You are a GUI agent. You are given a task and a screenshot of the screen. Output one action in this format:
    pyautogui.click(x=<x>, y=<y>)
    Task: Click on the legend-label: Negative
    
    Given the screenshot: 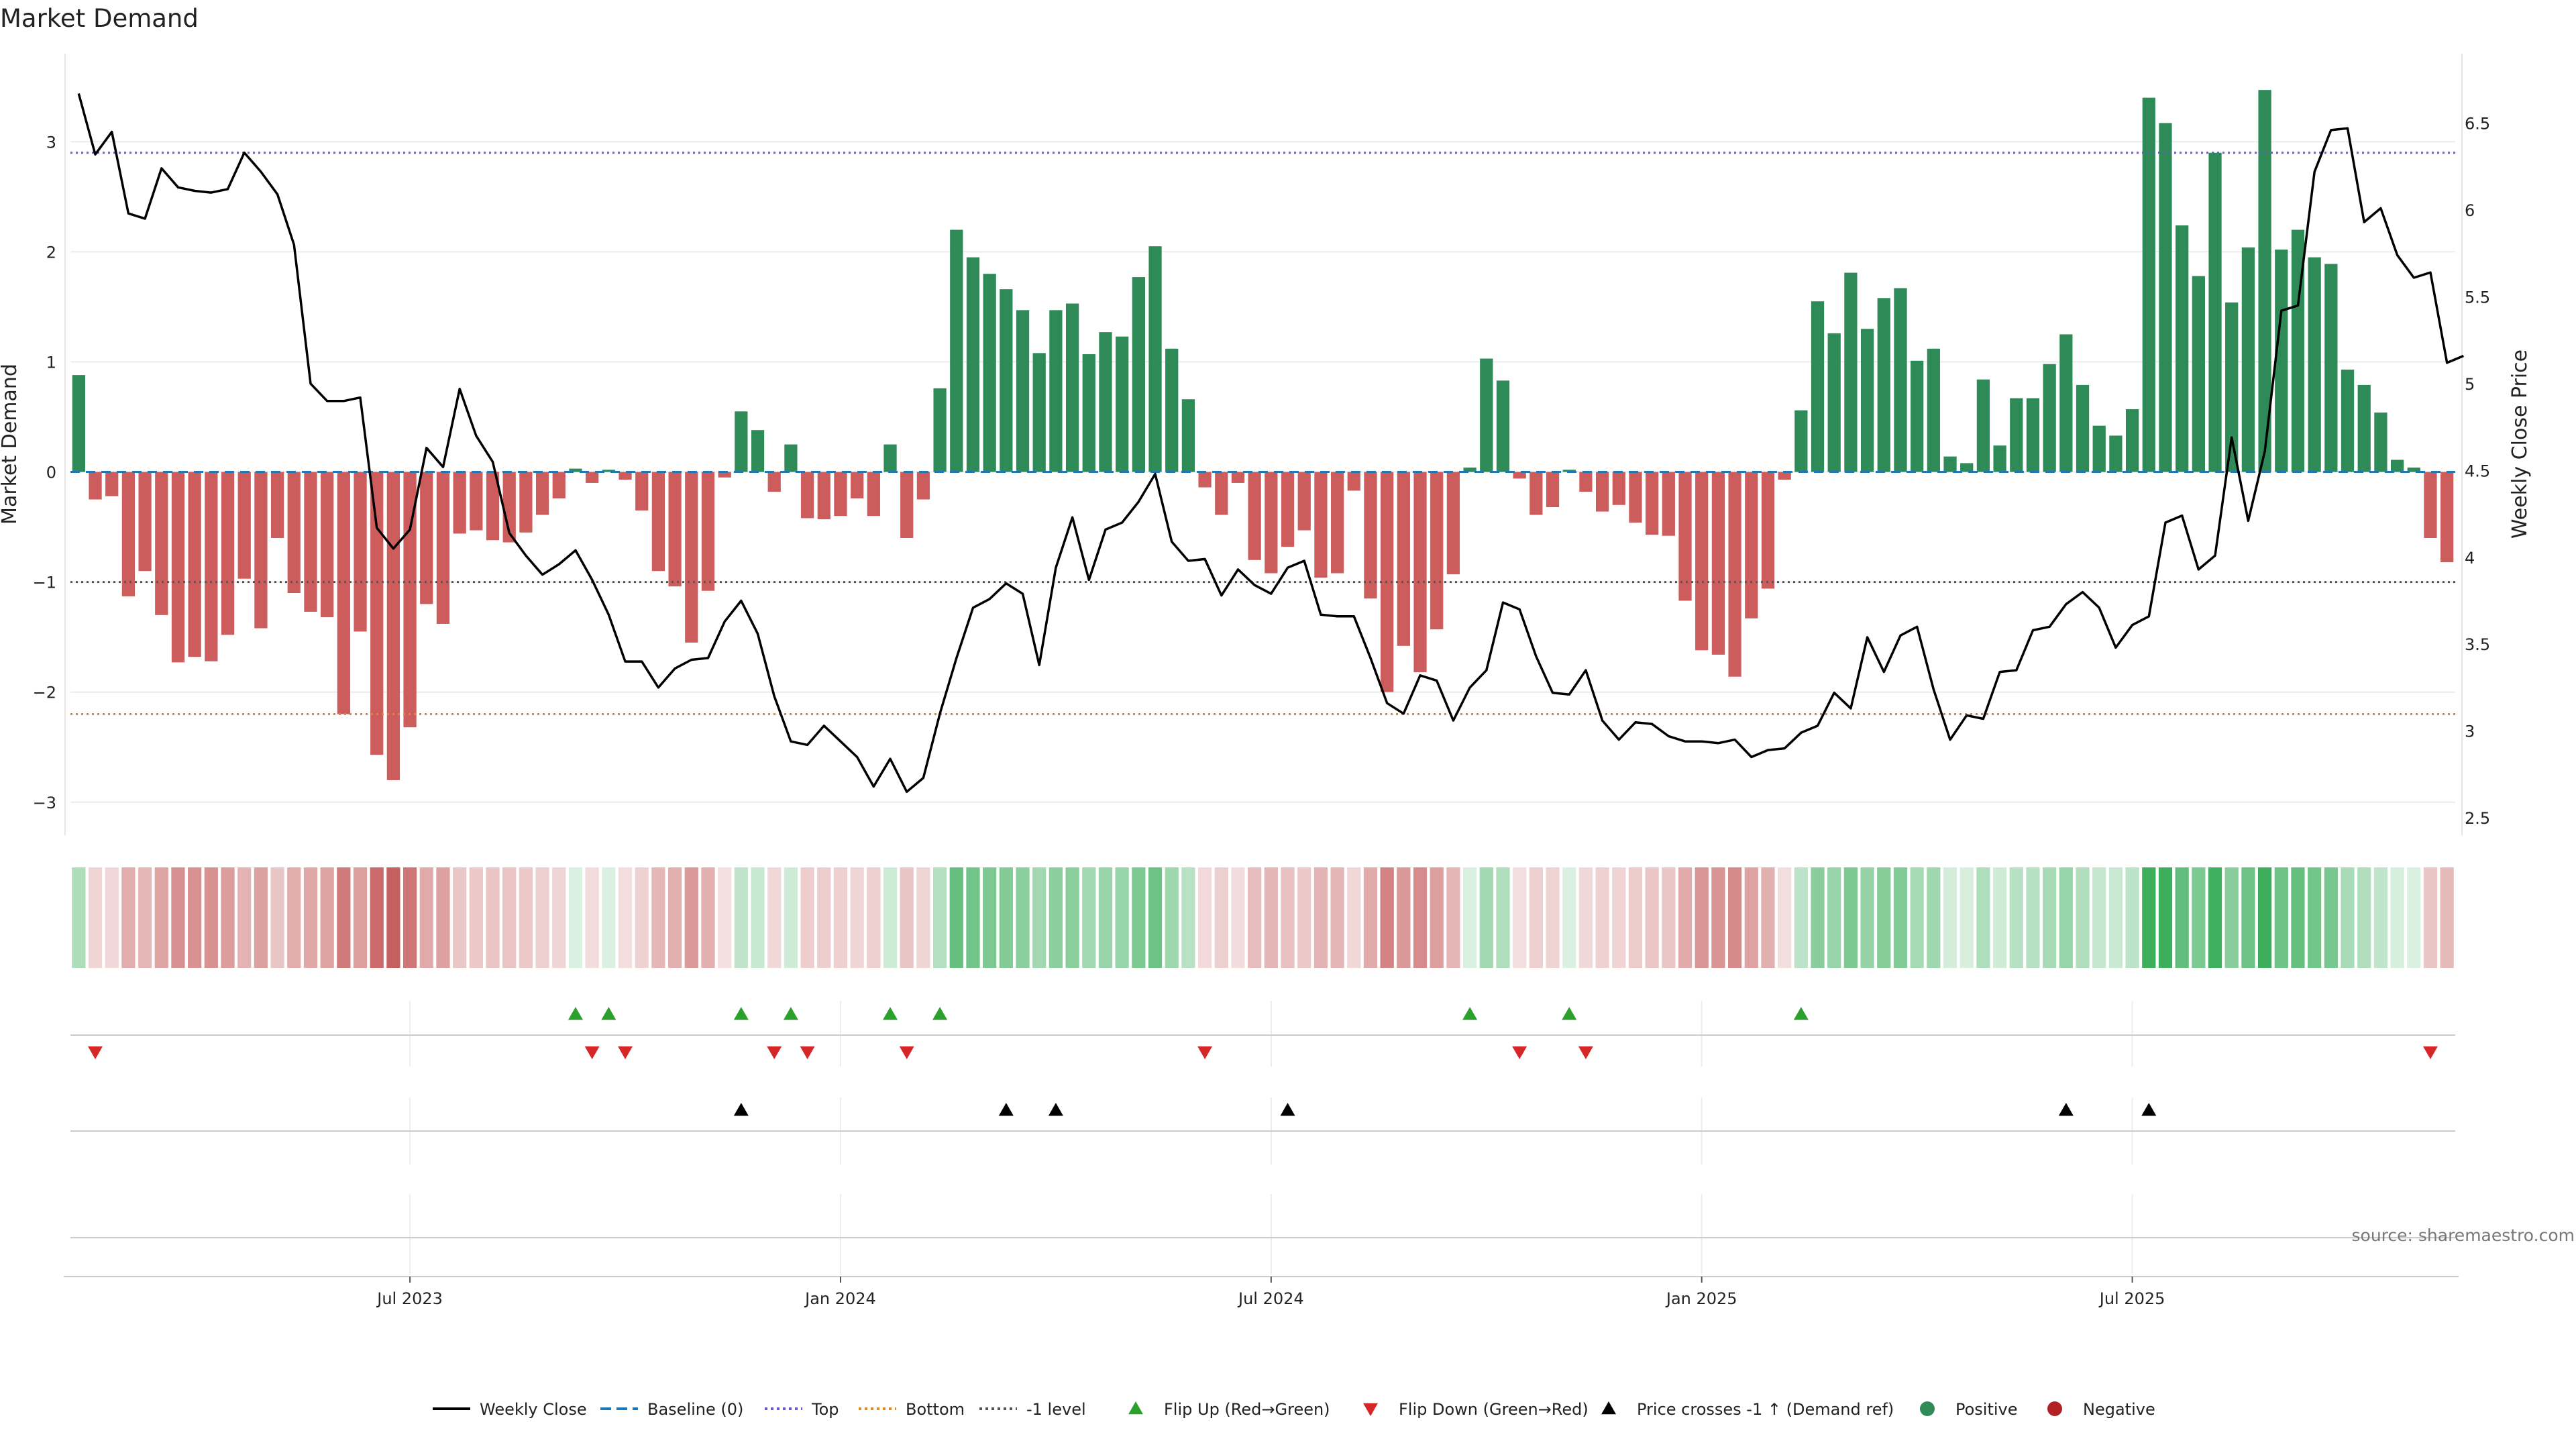 What is the action you would take?
    pyautogui.click(x=2119, y=1409)
    